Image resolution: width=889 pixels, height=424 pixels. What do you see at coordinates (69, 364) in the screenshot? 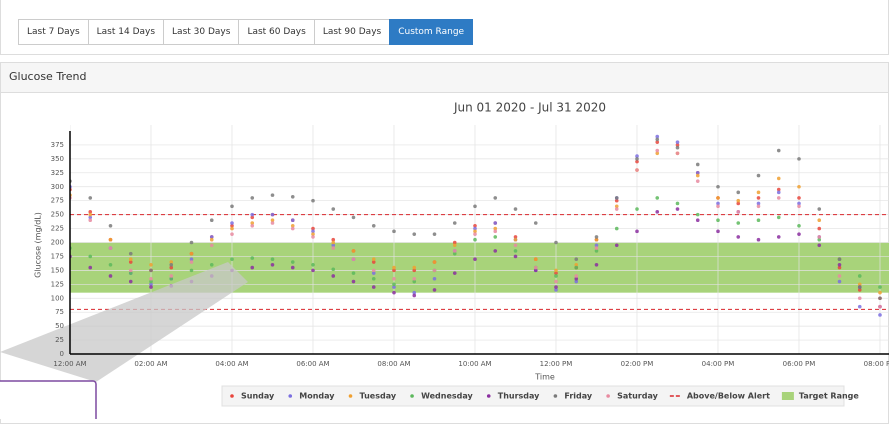
I see `x-tick-label: 12:00 AM` at bounding box center [69, 364].